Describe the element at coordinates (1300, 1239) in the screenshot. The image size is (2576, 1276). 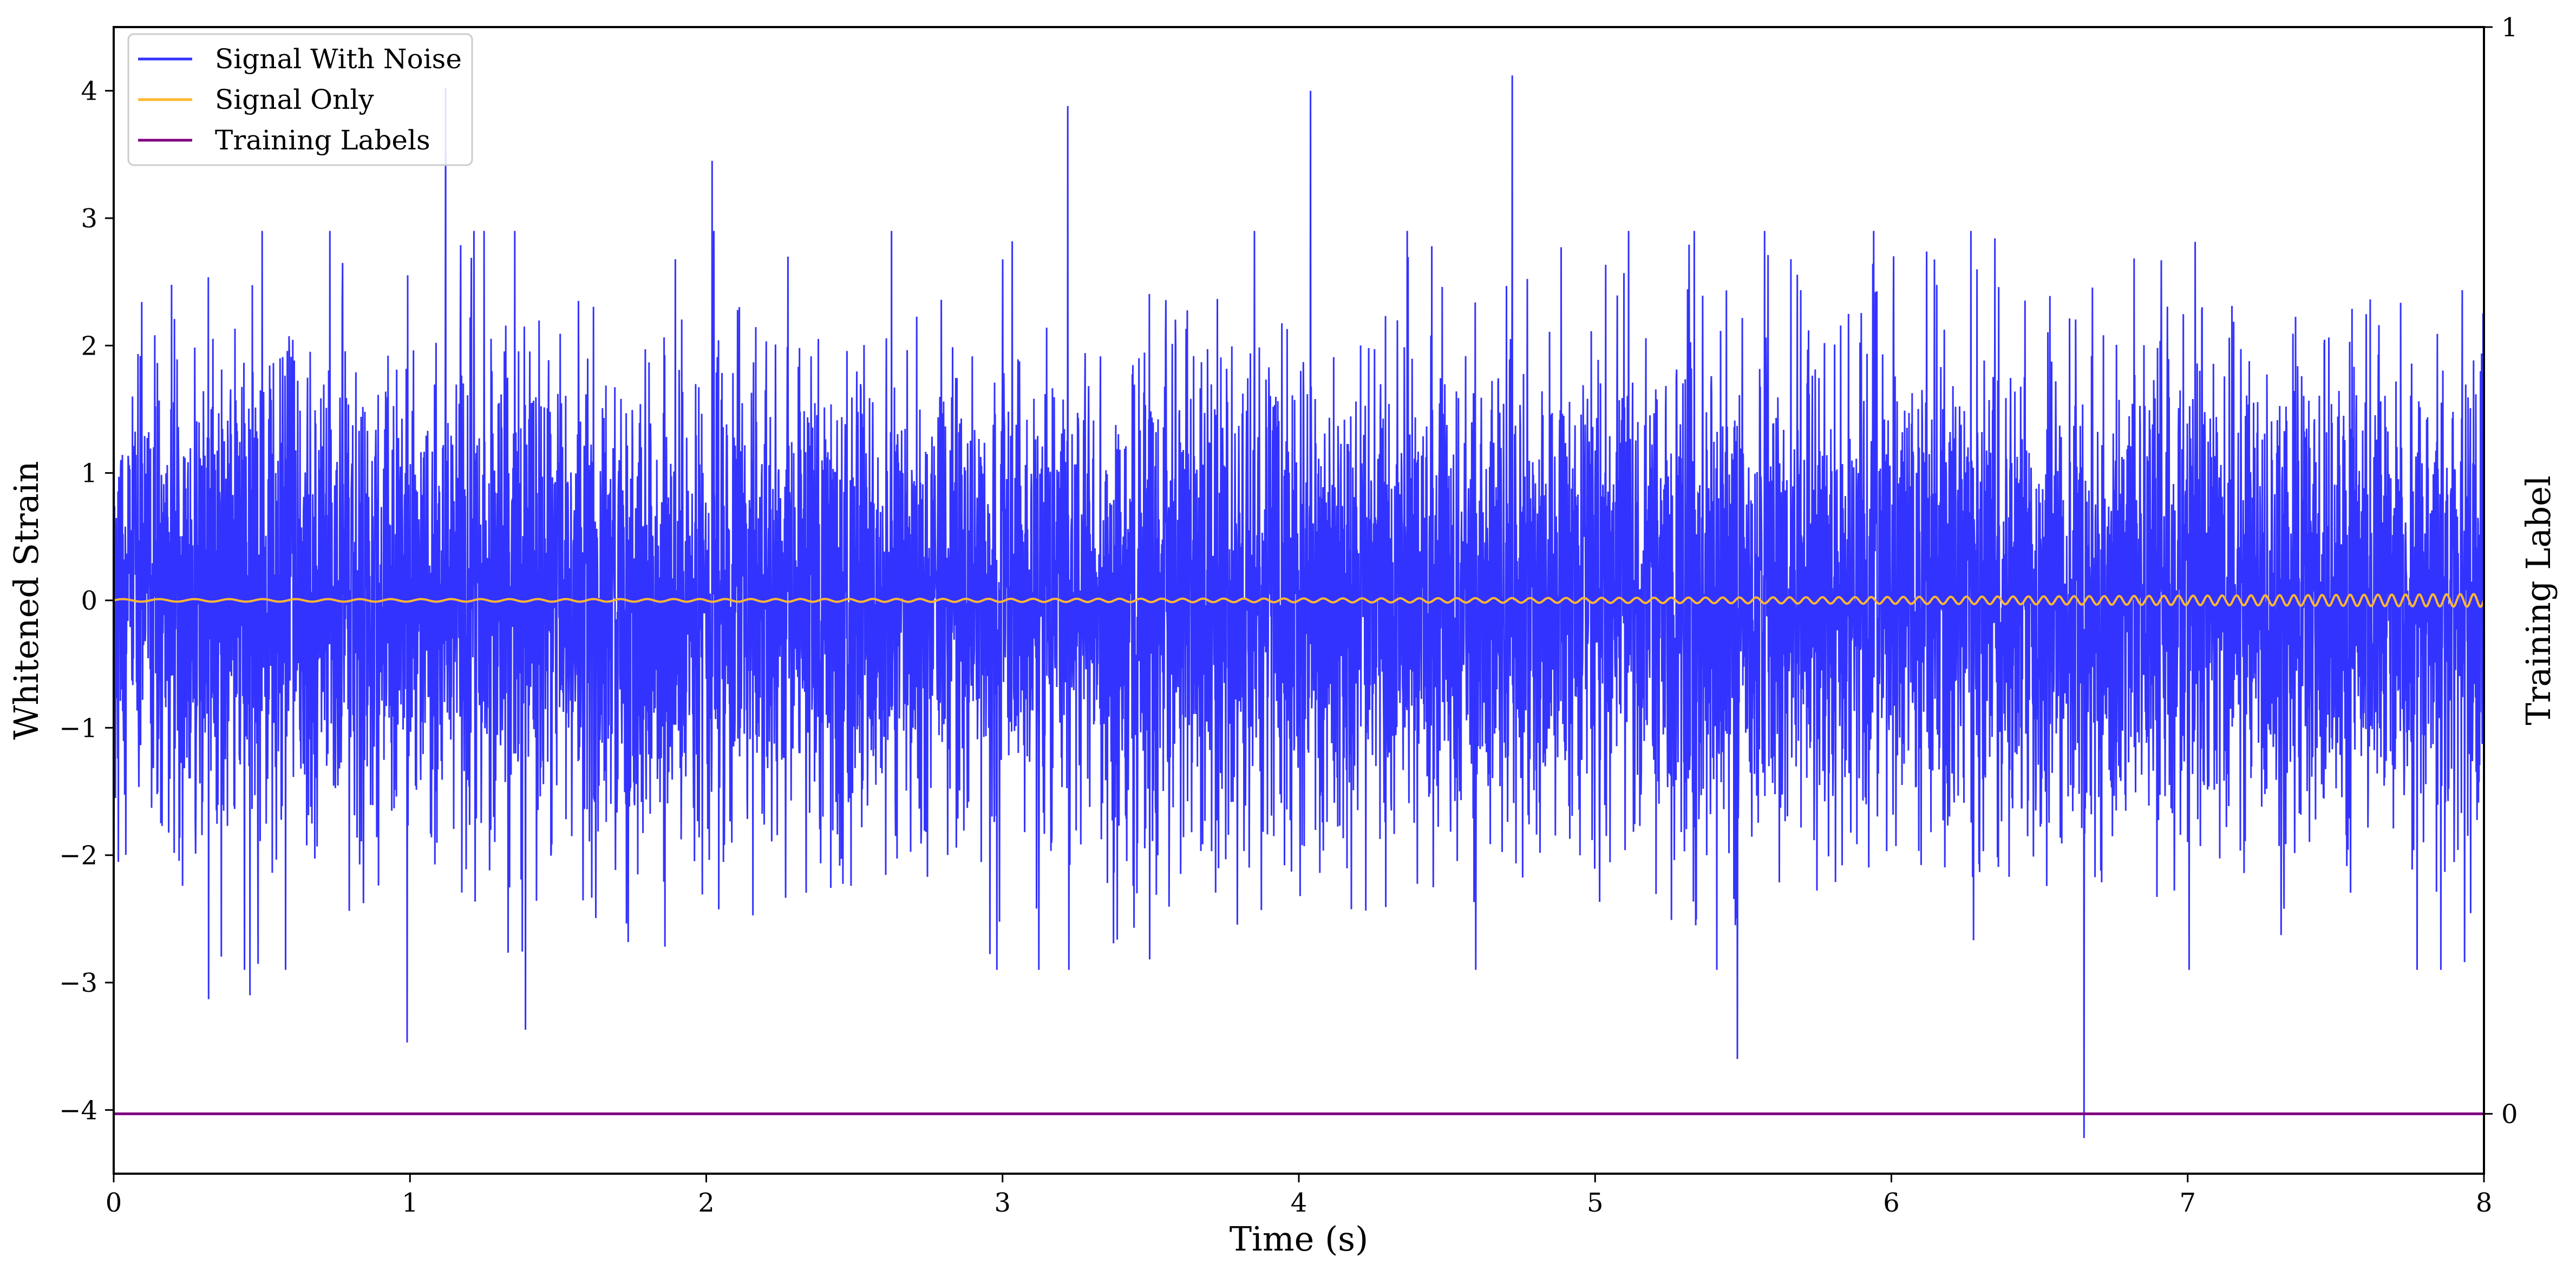
I see `x-axis-label: Time (s)` at that location.